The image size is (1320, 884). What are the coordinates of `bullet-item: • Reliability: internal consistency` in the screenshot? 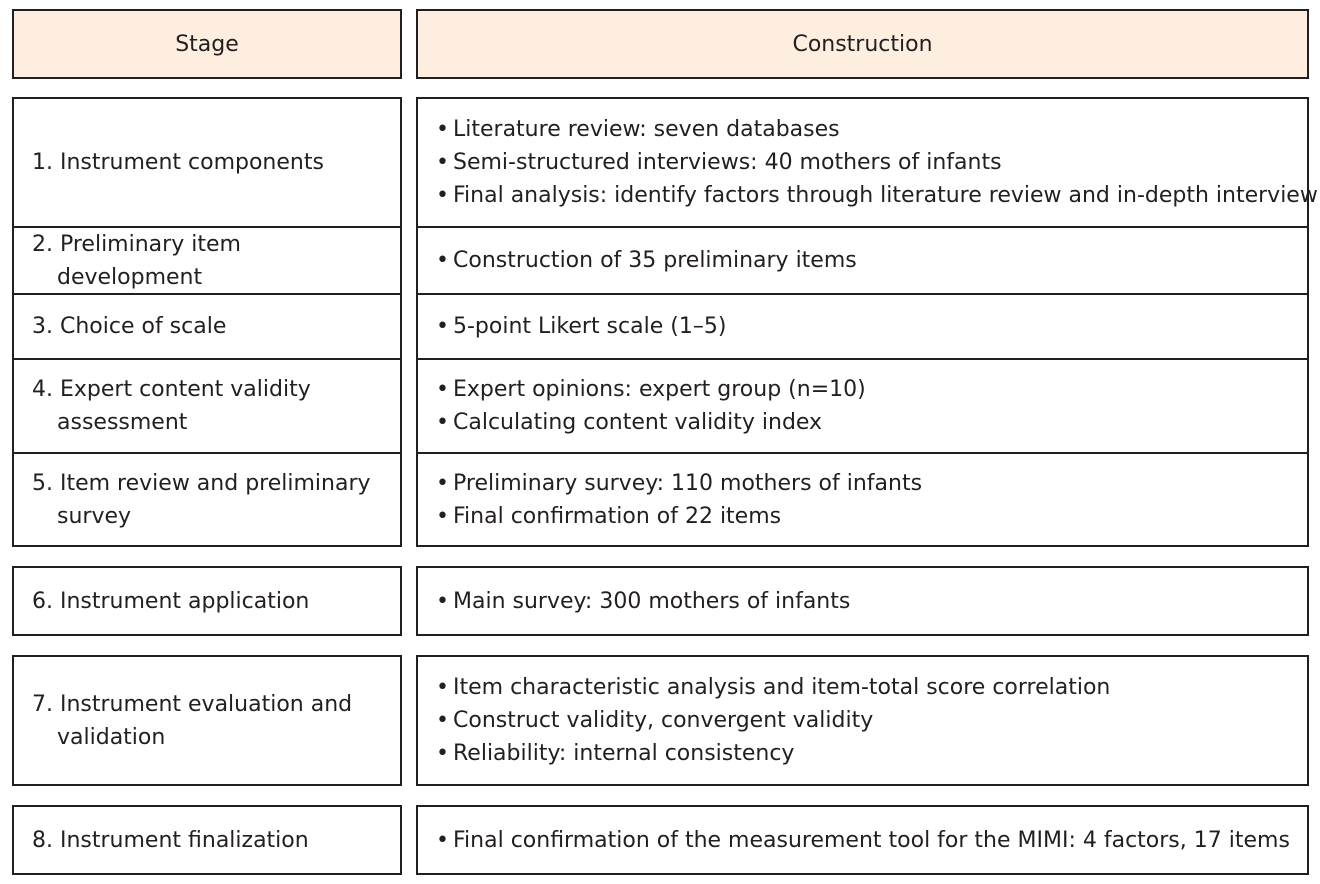 It's located at (615, 753).